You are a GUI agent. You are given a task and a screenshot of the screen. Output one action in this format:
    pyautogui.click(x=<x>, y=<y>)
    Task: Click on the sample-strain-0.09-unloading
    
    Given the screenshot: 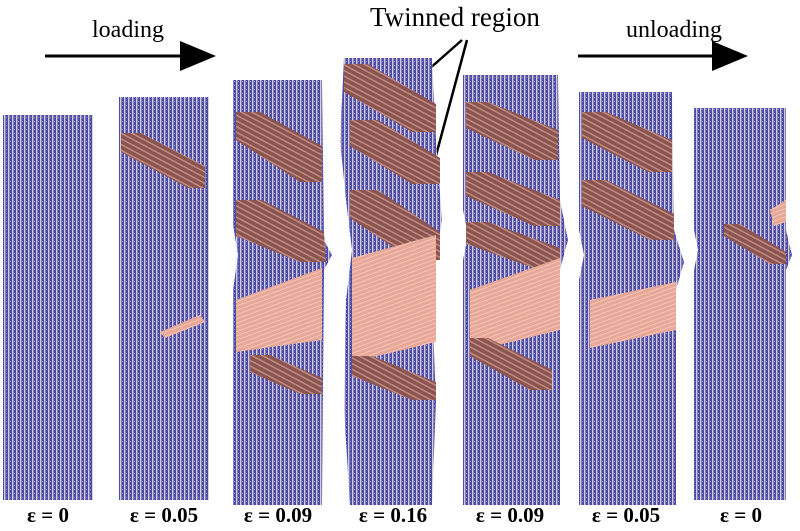 What is the action you would take?
    pyautogui.click(x=515, y=290)
    